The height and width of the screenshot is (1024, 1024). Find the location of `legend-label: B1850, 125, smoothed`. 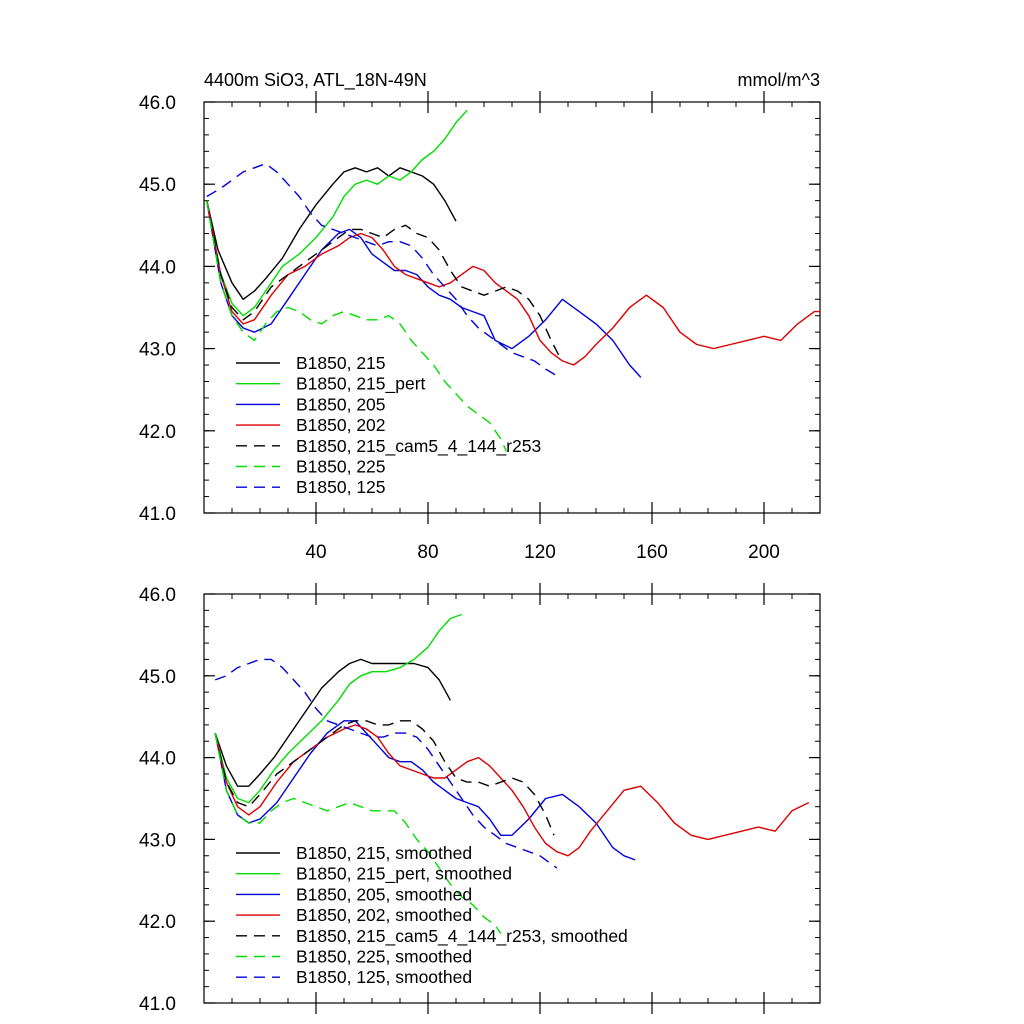

legend-label: B1850, 125, smoothed is located at coordinates (384, 977).